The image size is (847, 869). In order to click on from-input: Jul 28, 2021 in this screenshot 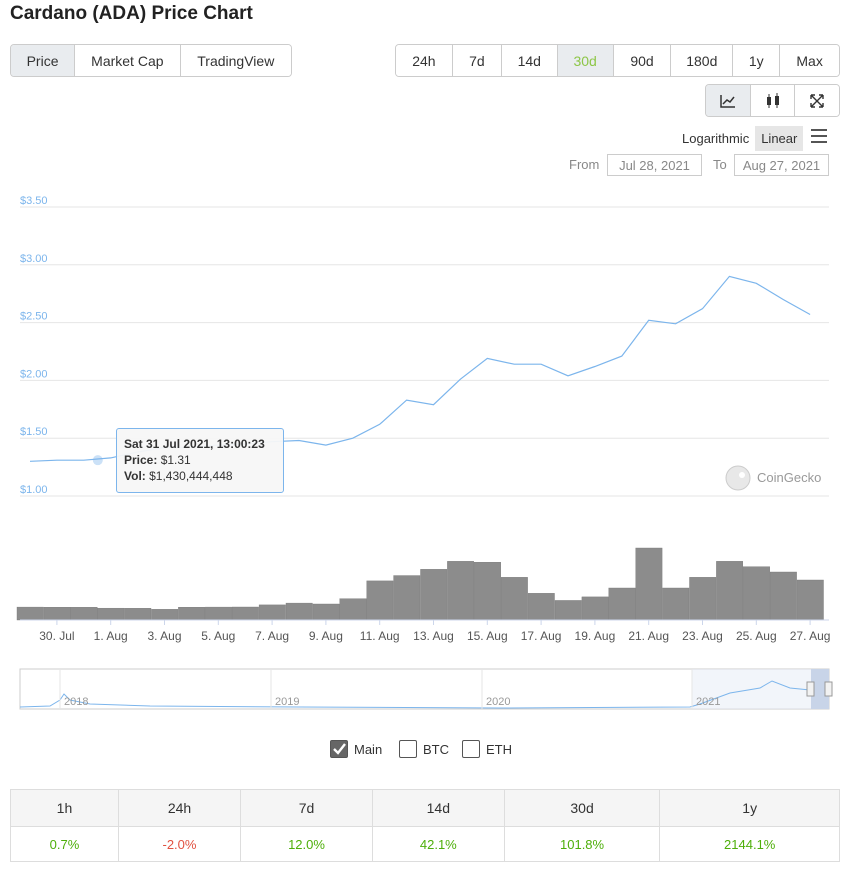, I will do `click(654, 165)`.